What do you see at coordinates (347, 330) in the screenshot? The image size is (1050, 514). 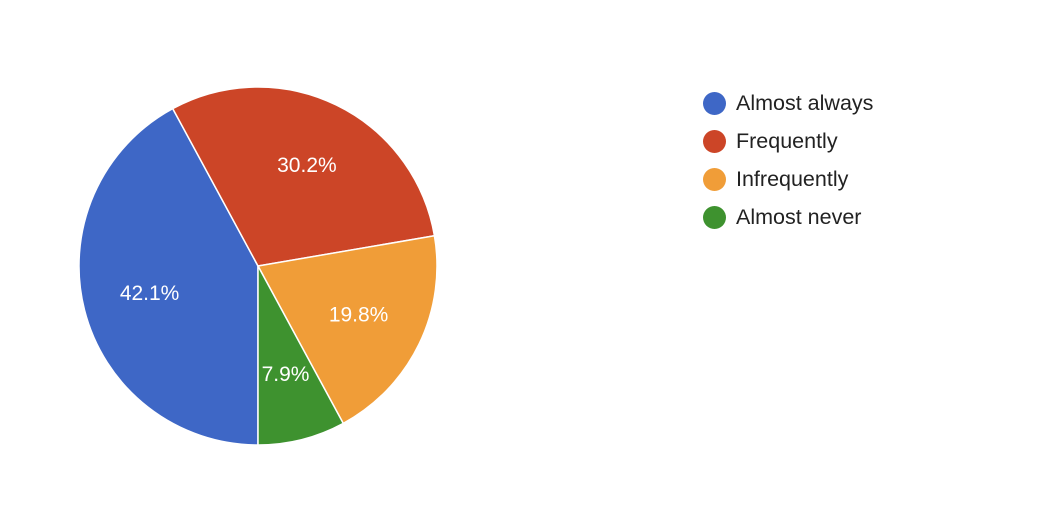 I see `pie-slice-infrequently` at bounding box center [347, 330].